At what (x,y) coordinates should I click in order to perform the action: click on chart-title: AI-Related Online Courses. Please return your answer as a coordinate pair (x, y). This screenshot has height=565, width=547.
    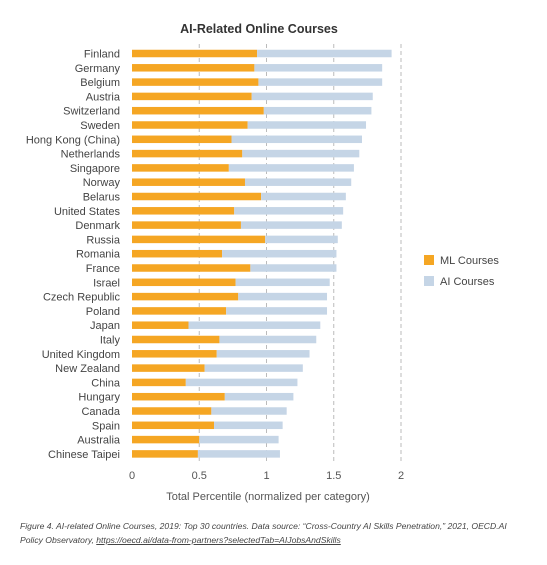
    Looking at the image, I should click on (259, 29).